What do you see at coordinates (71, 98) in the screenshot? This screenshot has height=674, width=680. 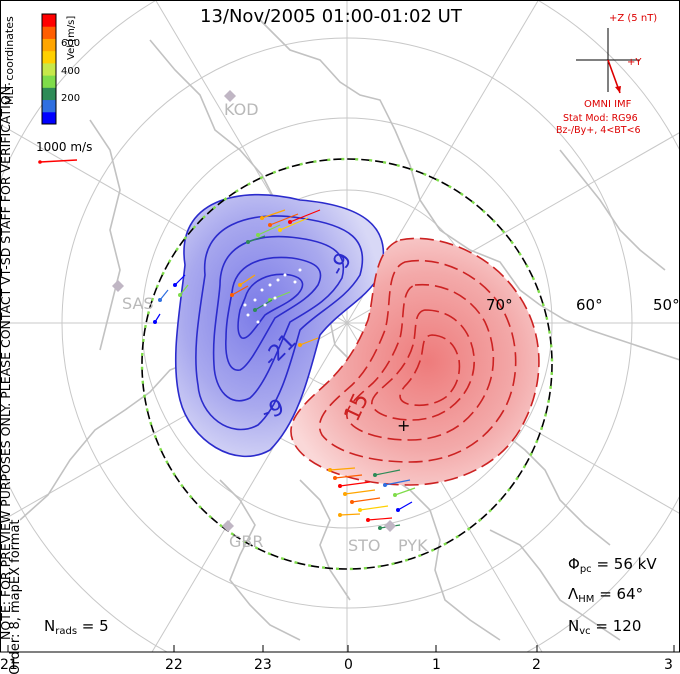 I see `colorbar-tick-200: 200` at bounding box center [71, 98].